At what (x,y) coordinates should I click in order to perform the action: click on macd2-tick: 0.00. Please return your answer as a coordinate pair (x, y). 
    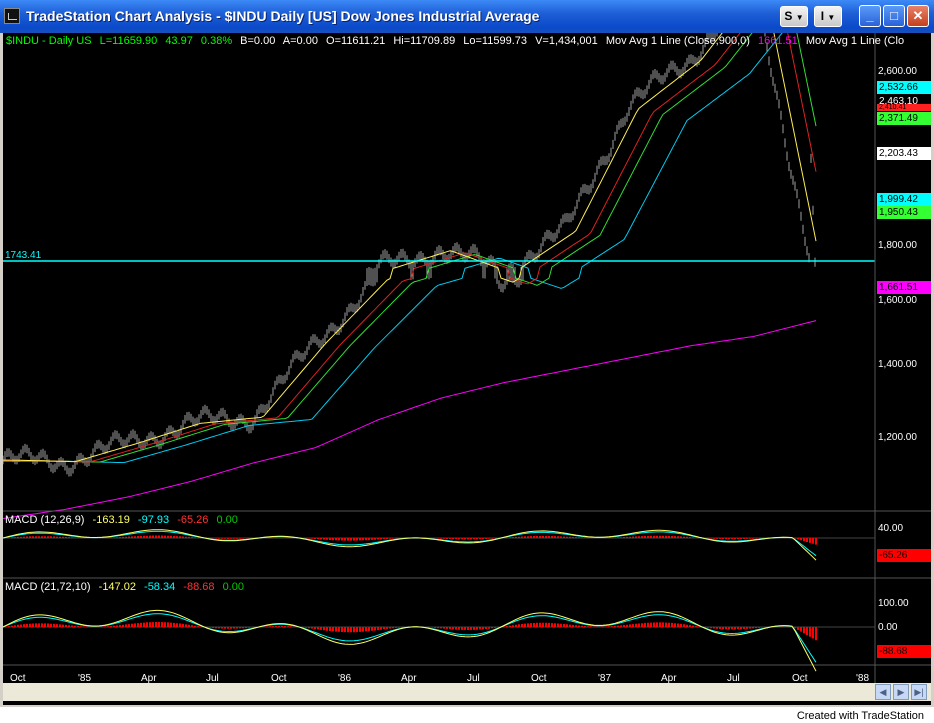
    Looking at the image, I should click on (888, 627).